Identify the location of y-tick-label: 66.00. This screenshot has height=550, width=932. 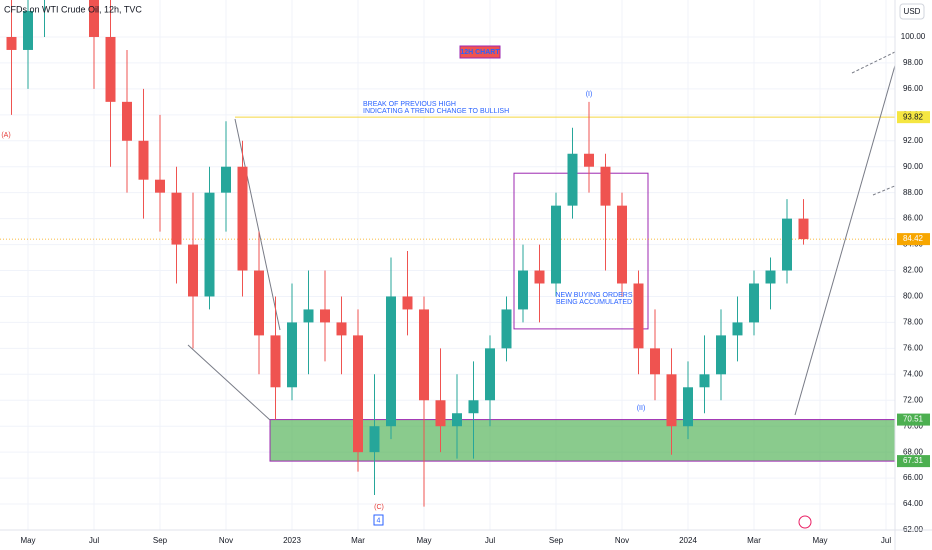
(913, 477).